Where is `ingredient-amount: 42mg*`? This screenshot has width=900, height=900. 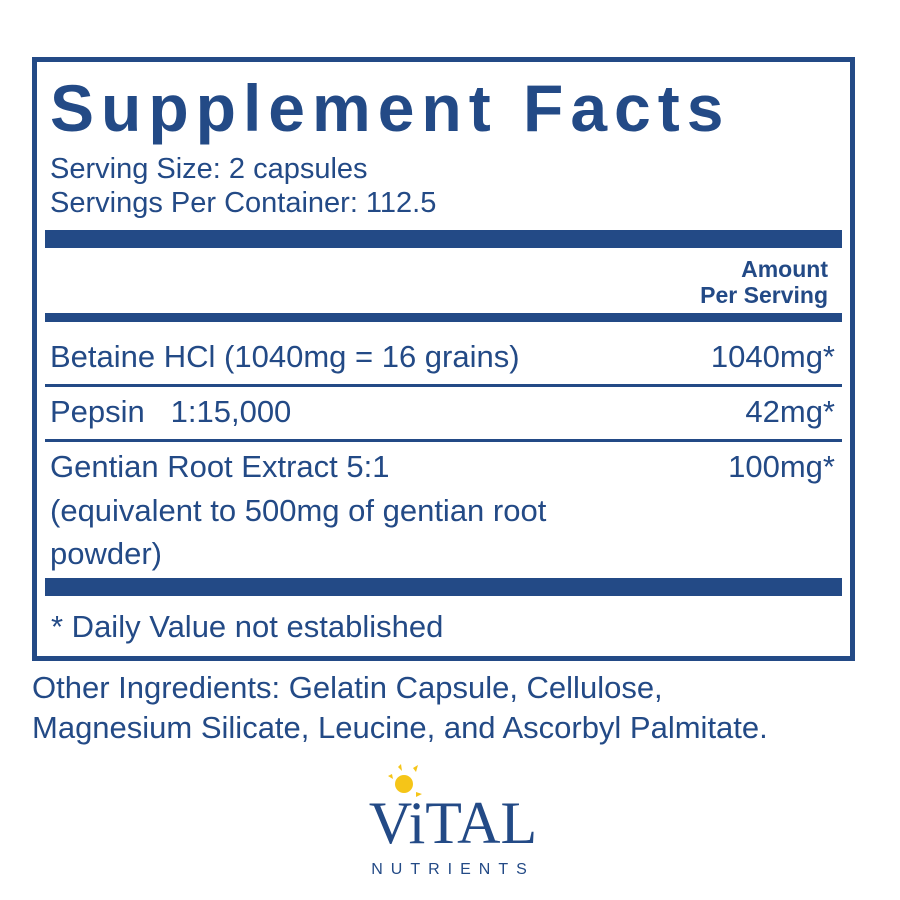 ingredient-amount: 42mg* is located at coordinates (790, 411).